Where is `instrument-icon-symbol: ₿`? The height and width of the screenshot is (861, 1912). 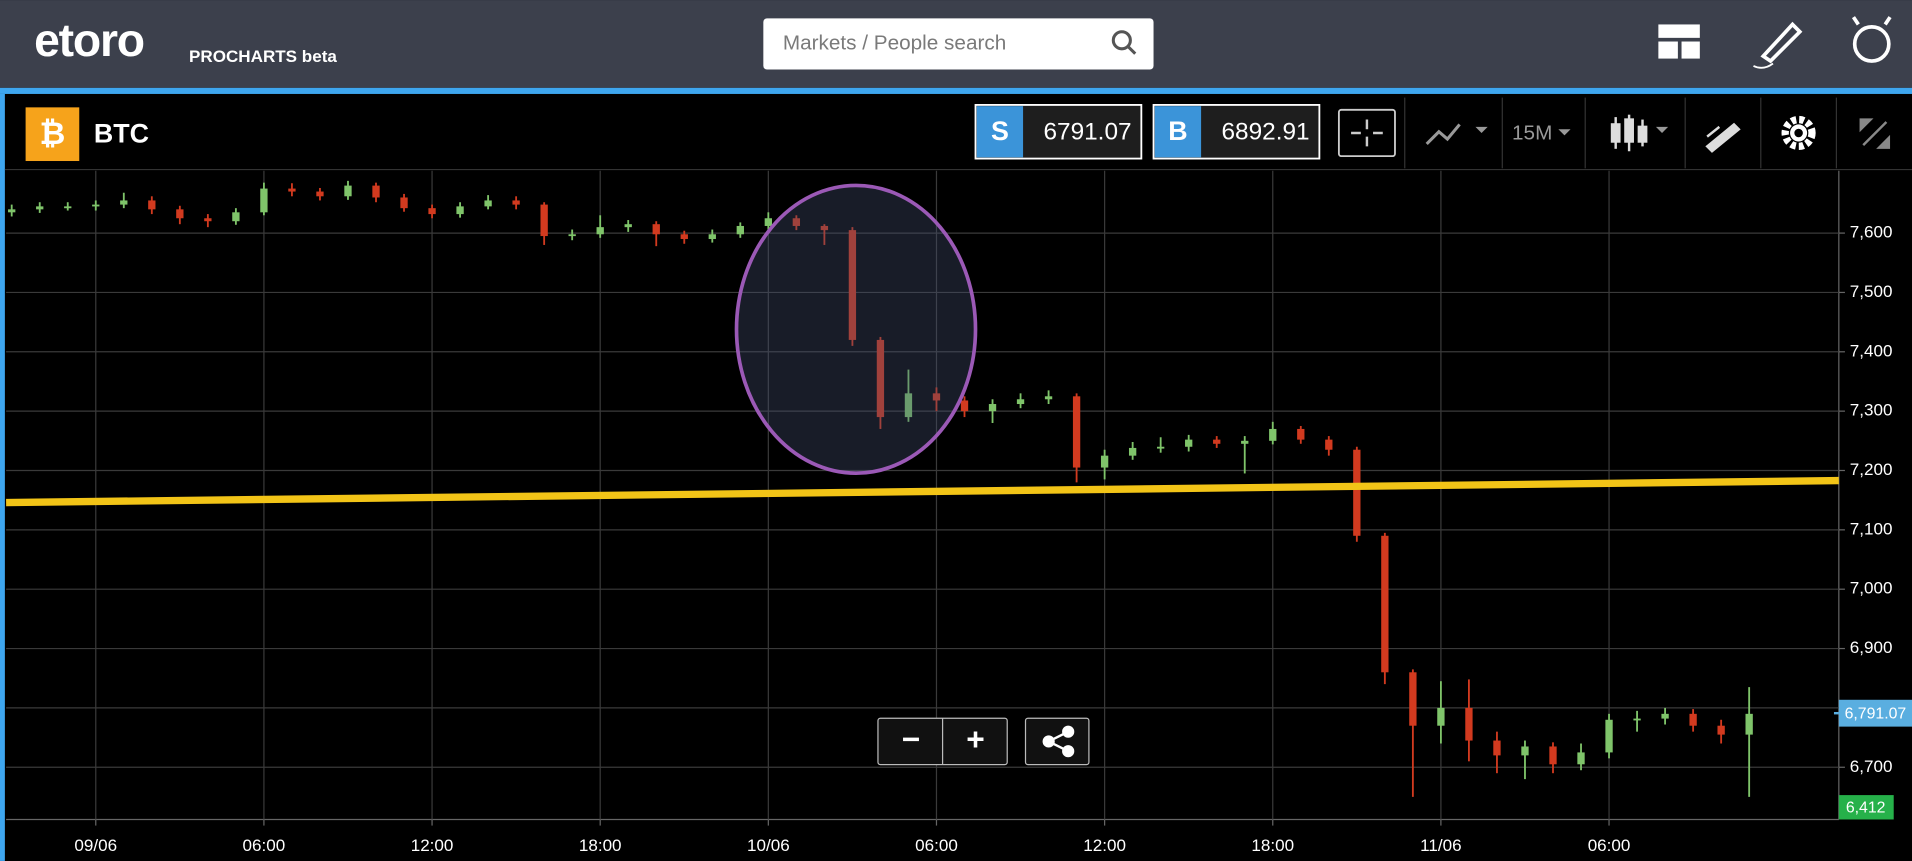 instrument-icon-symbol: ₿ is located at coordinates (53, 133).